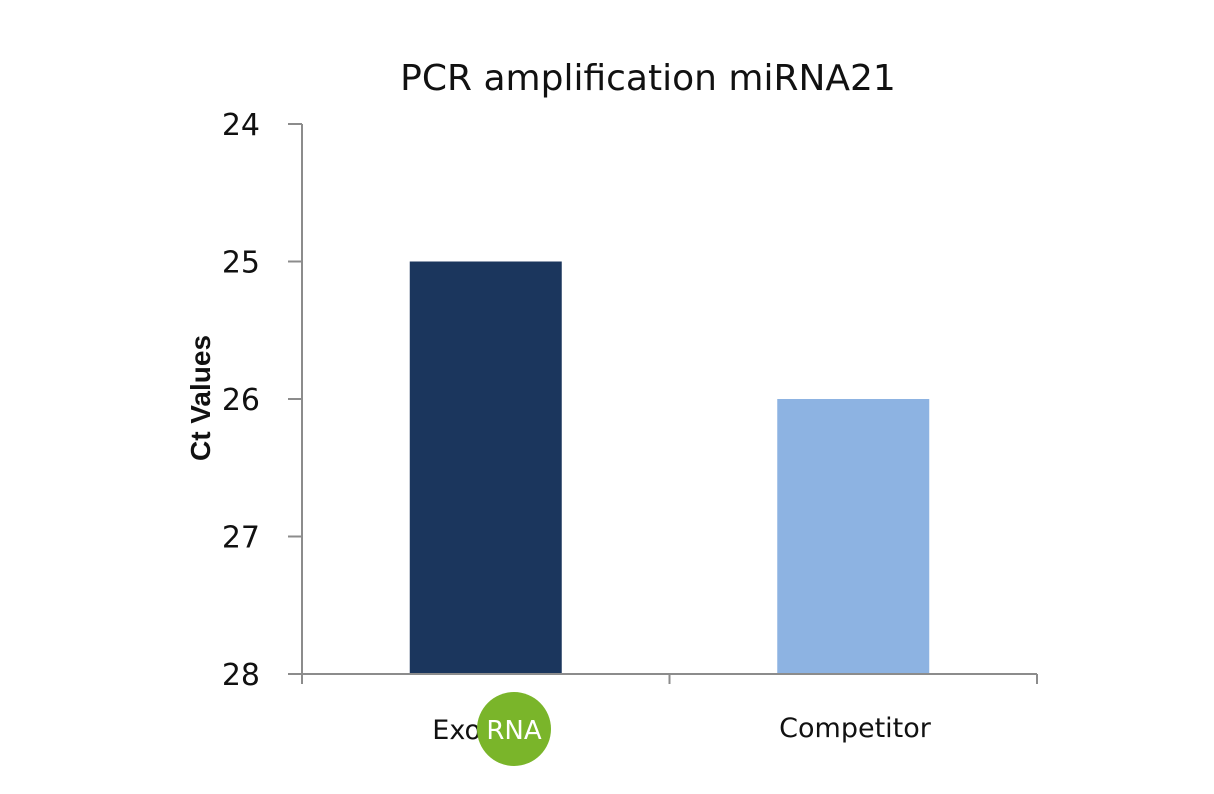 Image resolution: width=1214 pixels, height=794 pixels. I want to click on x-tick-label-exo: Exo, so click(456, 730).